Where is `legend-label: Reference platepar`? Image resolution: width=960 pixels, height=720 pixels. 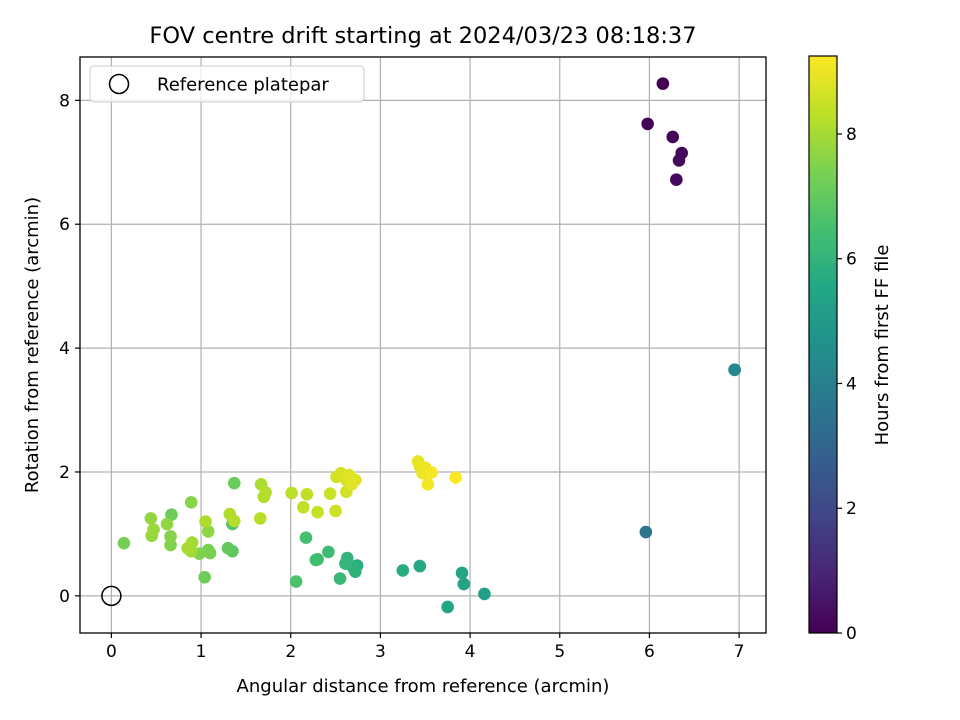 legend-label: Reference platepar is located at coordinates (243, 85).